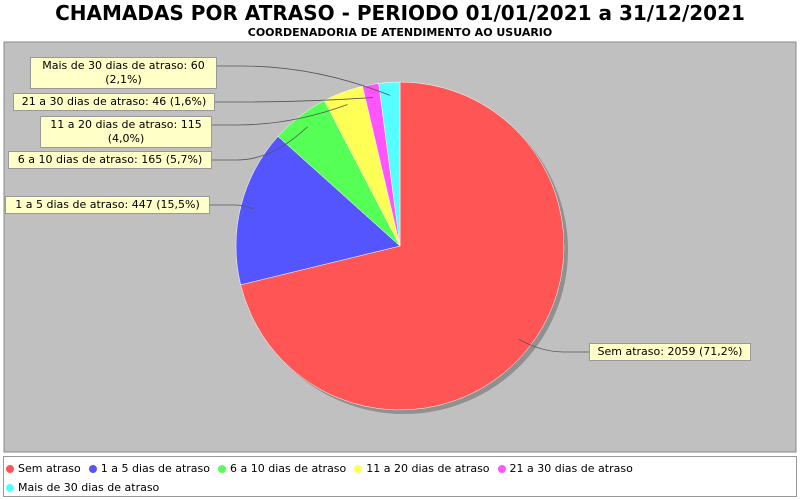 The height and width of the screenshot is (500, 800). What do you see at coordinates (89, 487) in the screenshot?
I see `legend-label: Mais de 30 dias de atraso` at bounding box center [89, 487].